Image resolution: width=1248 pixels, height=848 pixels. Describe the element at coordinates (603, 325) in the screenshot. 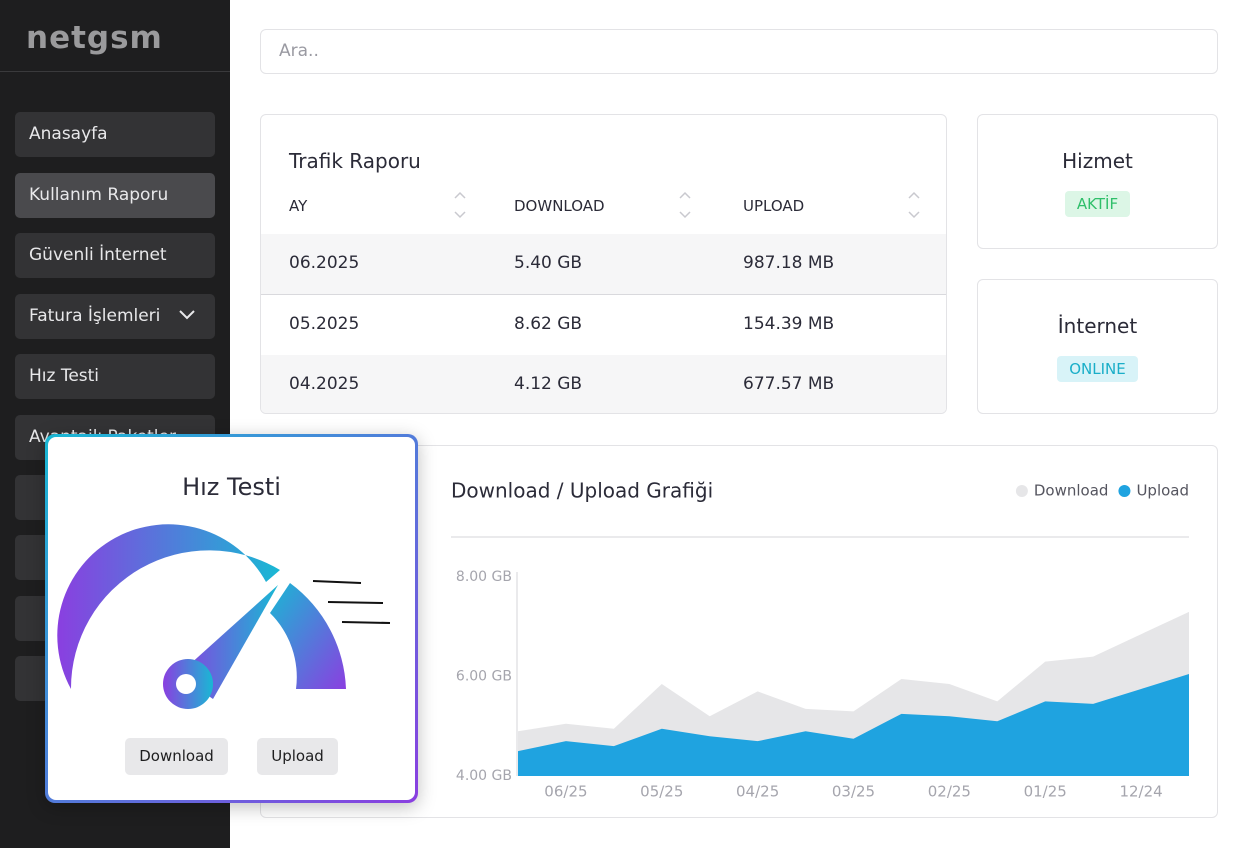

I see `table-row: 05.2025 8.62 GB 154.39 MB` at that location.